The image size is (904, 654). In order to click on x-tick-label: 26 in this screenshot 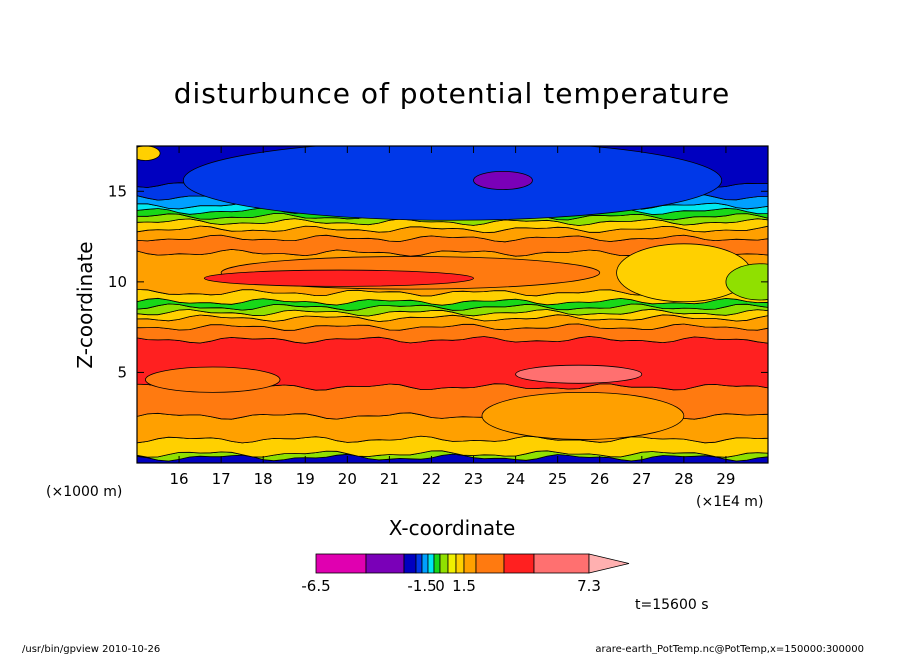, I will do `click(599, 479)`.